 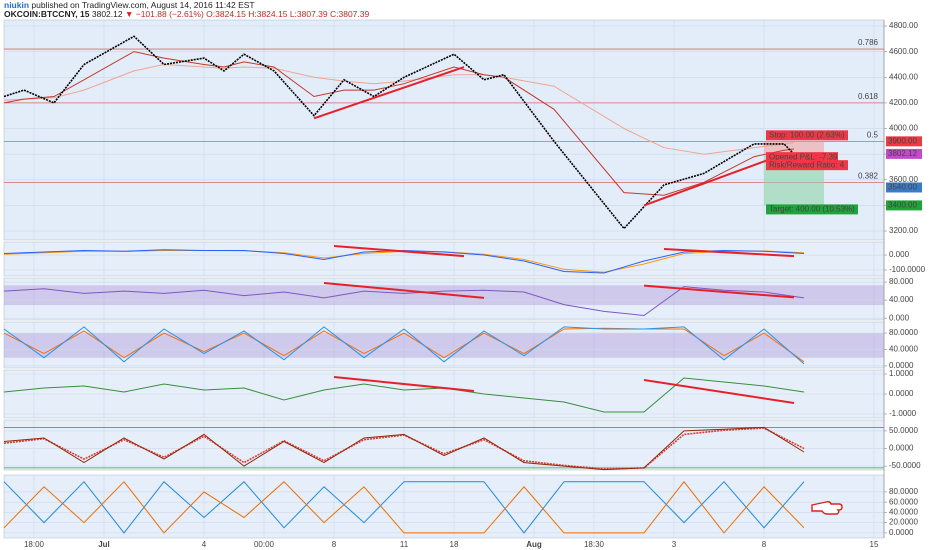 What do you see at coordinates (874, 544) in the screenshot?
I see `x-tick-label: 15` at bounding box center [874, 544].